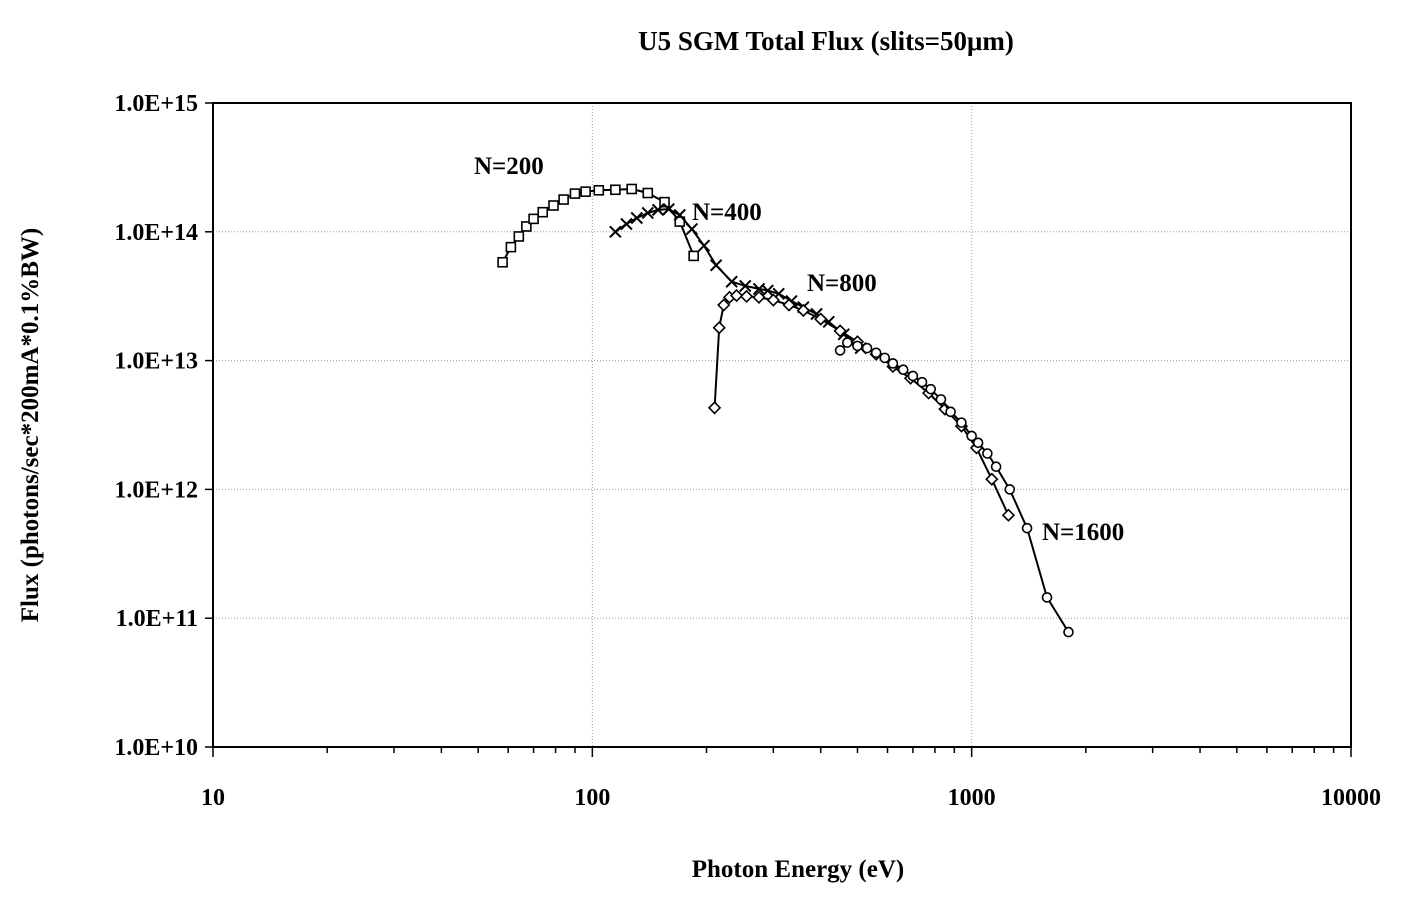  What do you see at coordinates (156, 233) in the screenshot?
I see `y-tick-label: 1.0E+14` at bounding box center [156, 233].